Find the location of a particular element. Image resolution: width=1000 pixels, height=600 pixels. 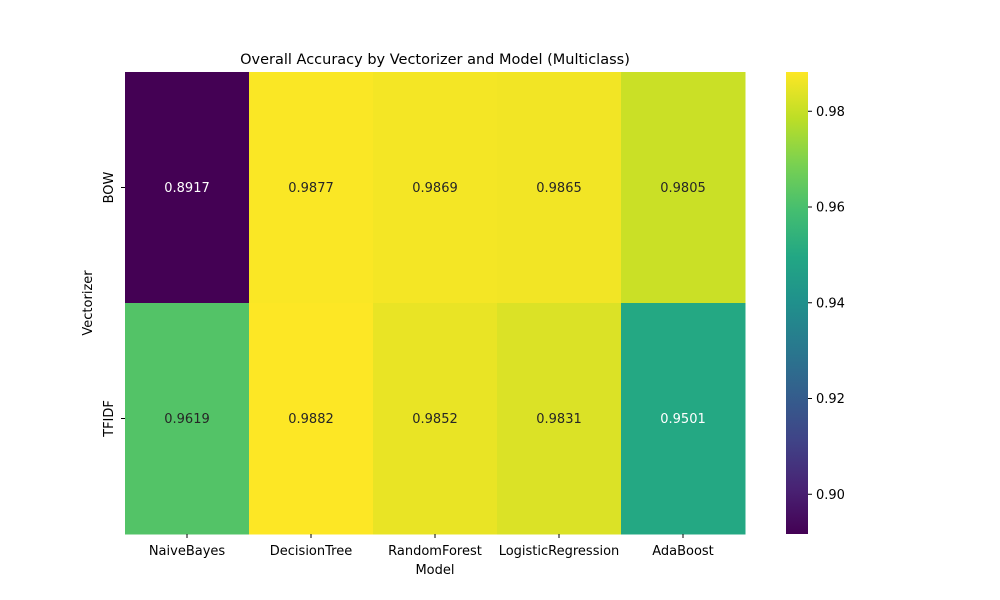

colorbar-axis: 0.90 0.92 0.94 0.96 0.98 is located at coordinates (826, 304).